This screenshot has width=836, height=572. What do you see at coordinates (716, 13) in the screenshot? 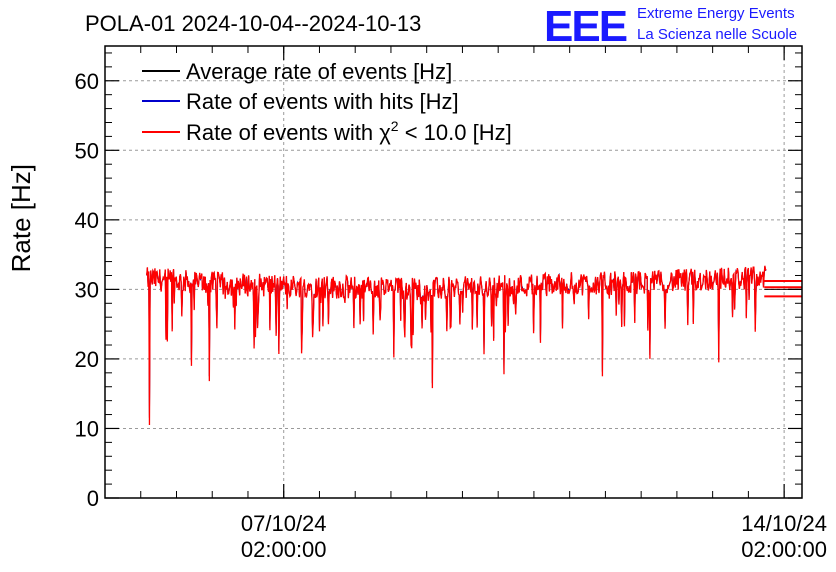
I see `logo-line-1: Extreme Energy Events` at bounding box center [716, 13].